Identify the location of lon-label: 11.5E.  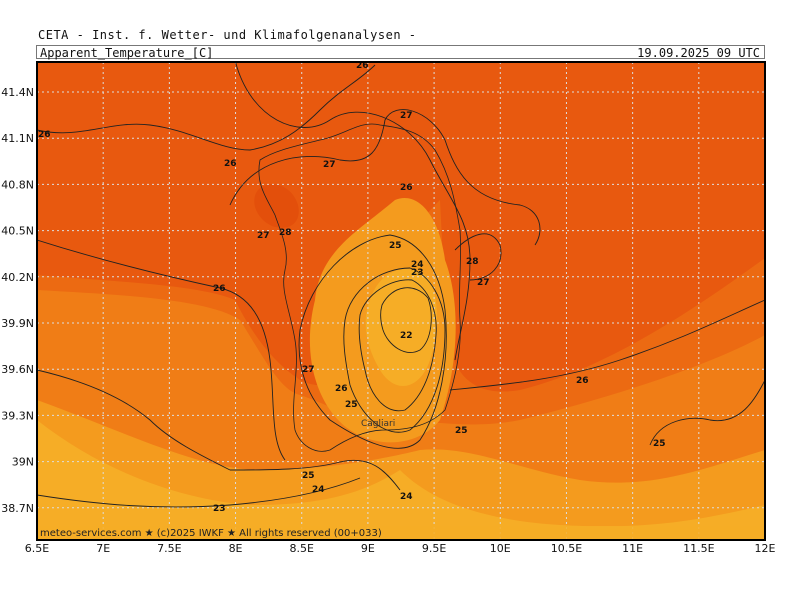
(698, 548).